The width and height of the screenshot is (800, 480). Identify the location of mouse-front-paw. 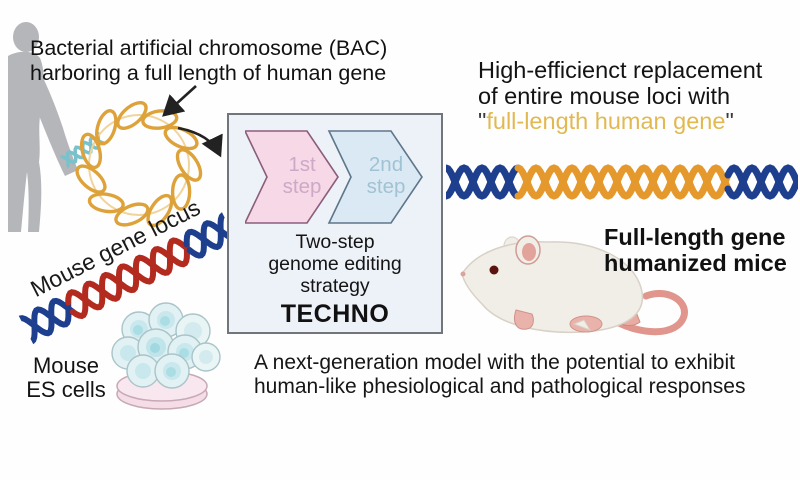
(523, 319).